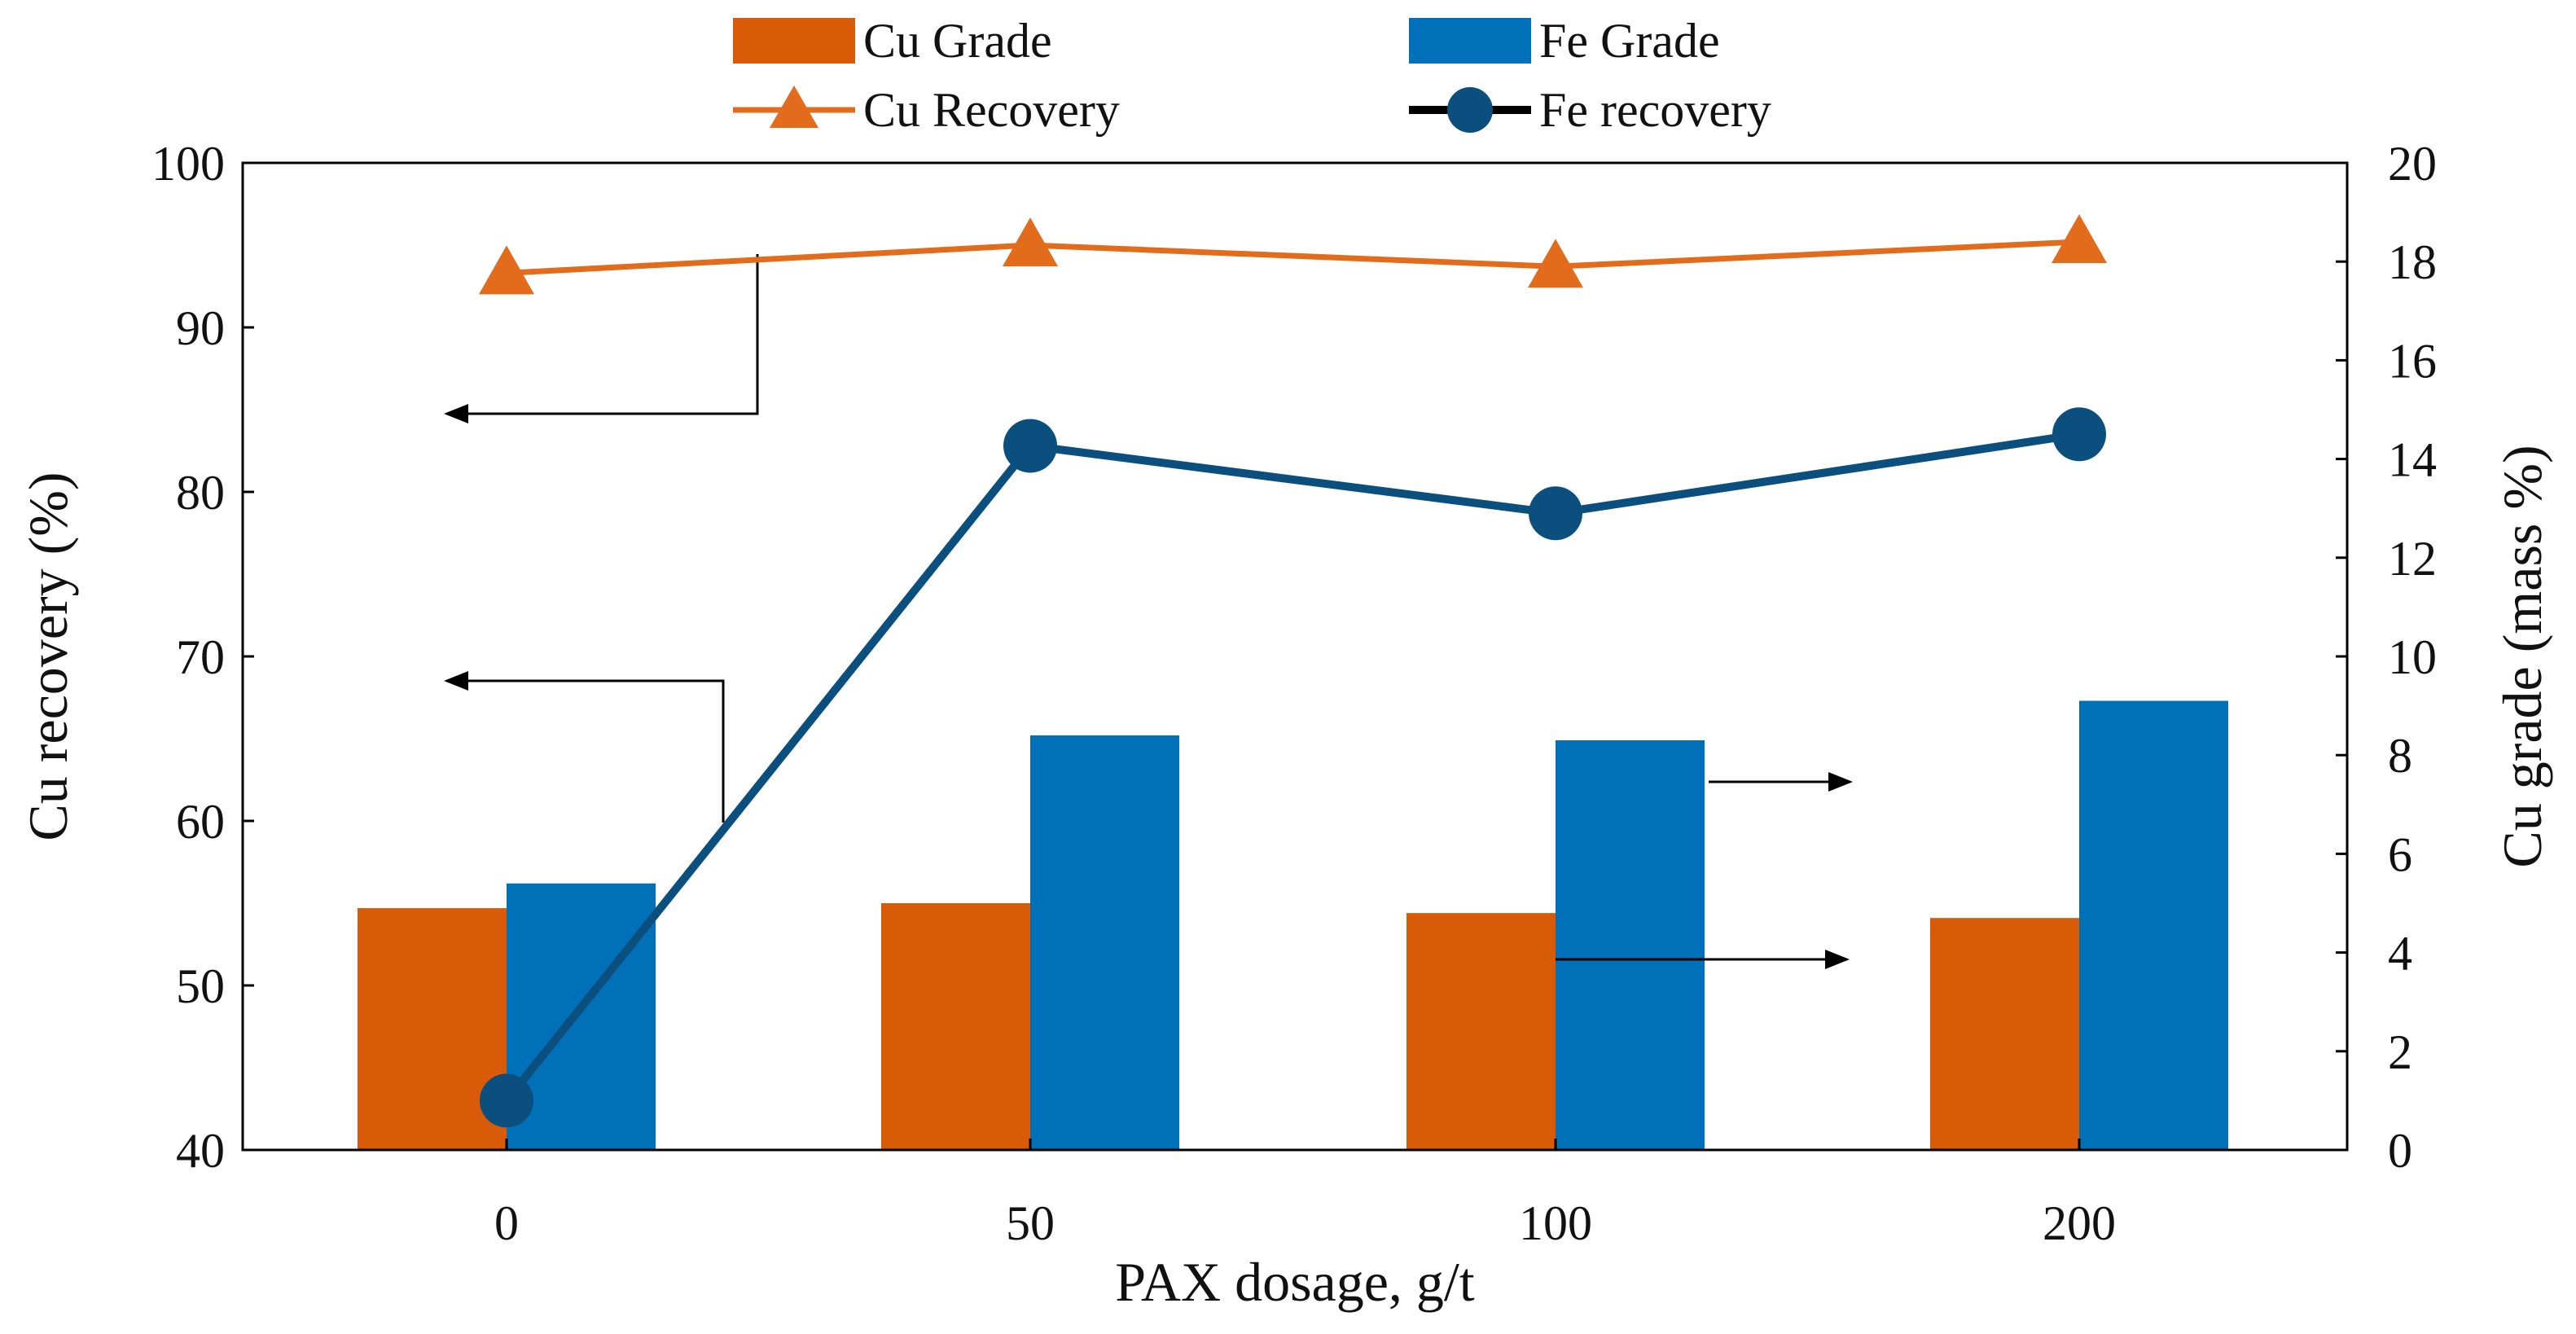  Describe the element at coordinates (200, 822) in the screenshot. I see `left-tick-label-60: 60` at that location.